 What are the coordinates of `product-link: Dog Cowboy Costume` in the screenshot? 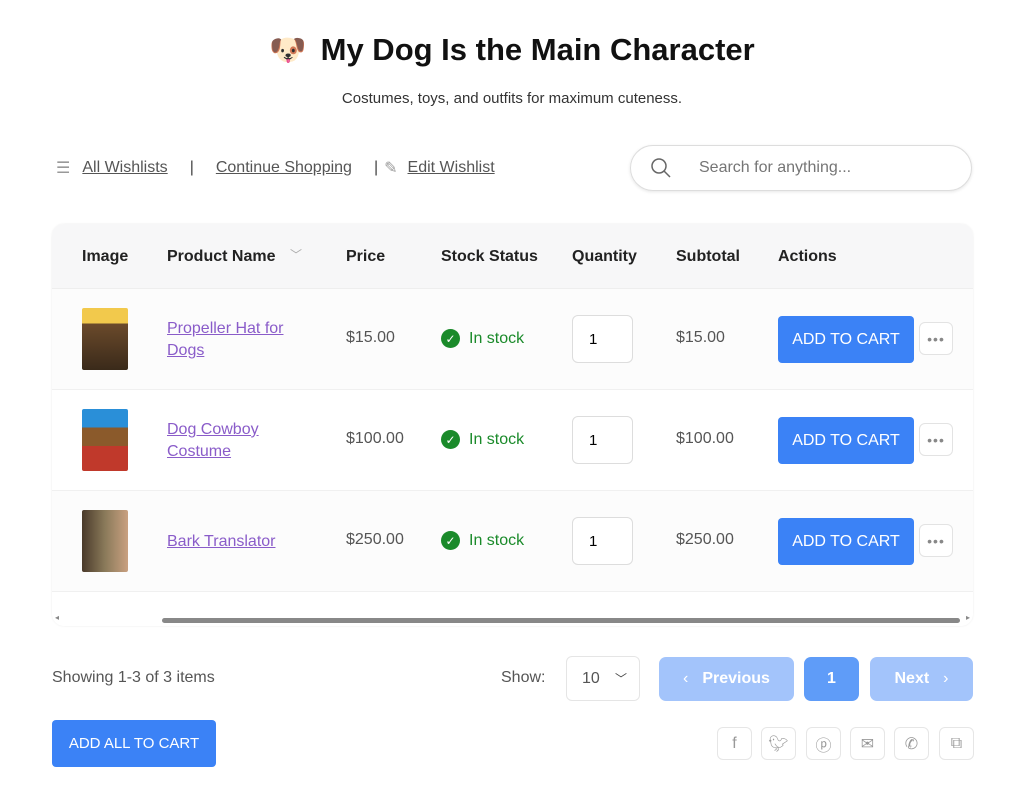 It's located at (213, 440).